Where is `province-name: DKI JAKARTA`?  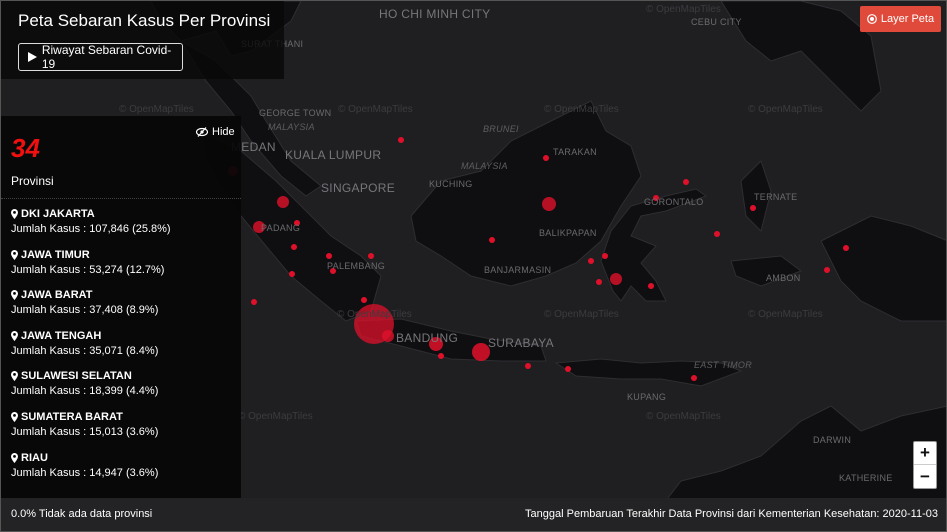 province-name: DKI JAKARTA is located at coordinates (58, 214).